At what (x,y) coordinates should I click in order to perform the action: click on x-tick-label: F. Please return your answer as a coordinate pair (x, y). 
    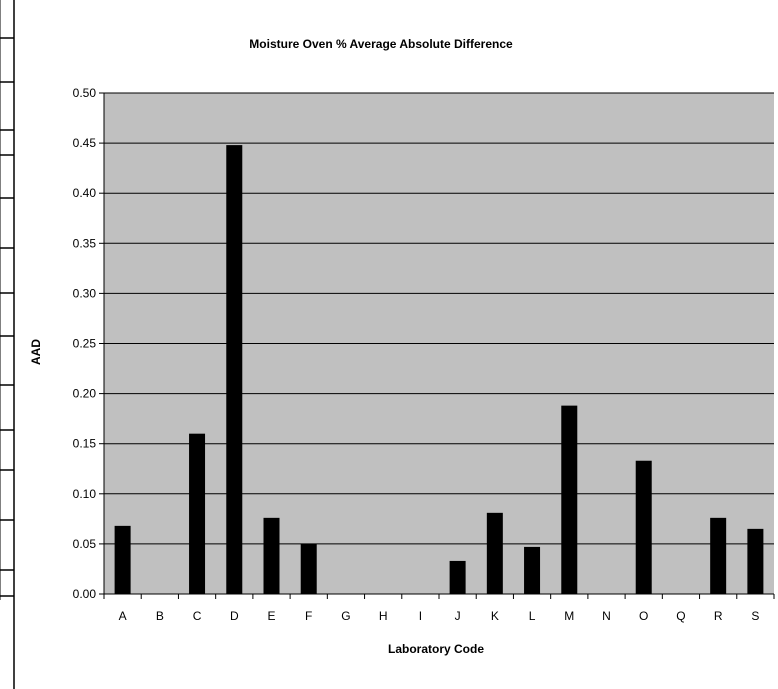
    Looking at the image, I should click on (308, 616).